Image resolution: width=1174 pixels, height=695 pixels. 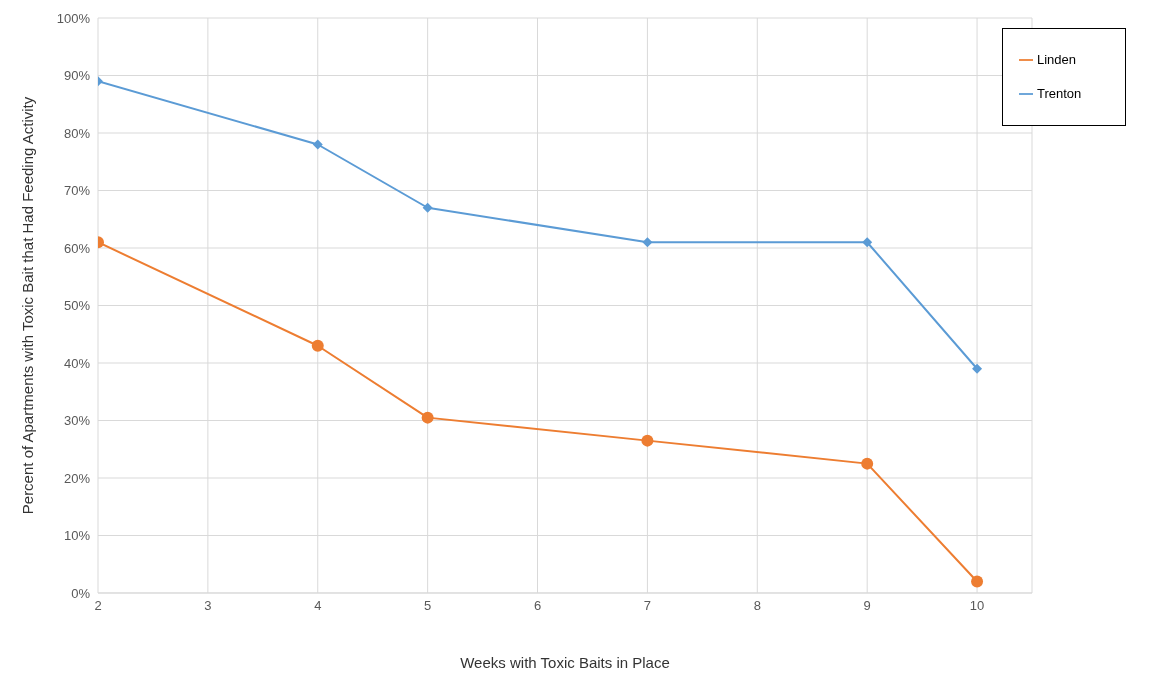 I want to click on y-tick-label: 70%, so click(x=77, y=191).